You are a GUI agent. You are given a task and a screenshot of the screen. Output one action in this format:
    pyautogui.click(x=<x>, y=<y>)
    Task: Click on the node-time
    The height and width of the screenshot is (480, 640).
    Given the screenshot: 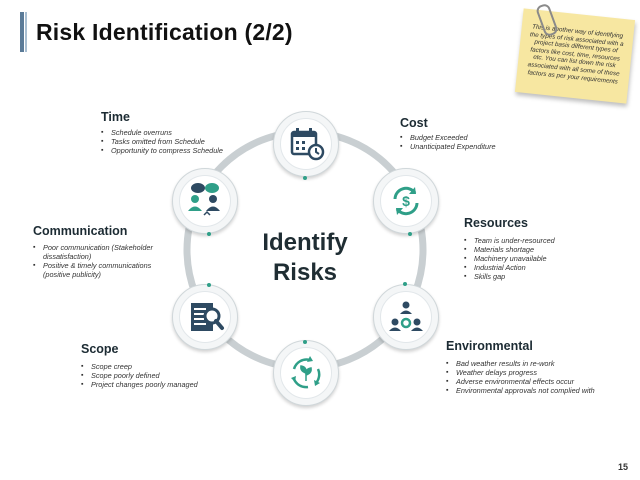 What is the action you would take?
    pyautogui.click(x=306, y=144)
    